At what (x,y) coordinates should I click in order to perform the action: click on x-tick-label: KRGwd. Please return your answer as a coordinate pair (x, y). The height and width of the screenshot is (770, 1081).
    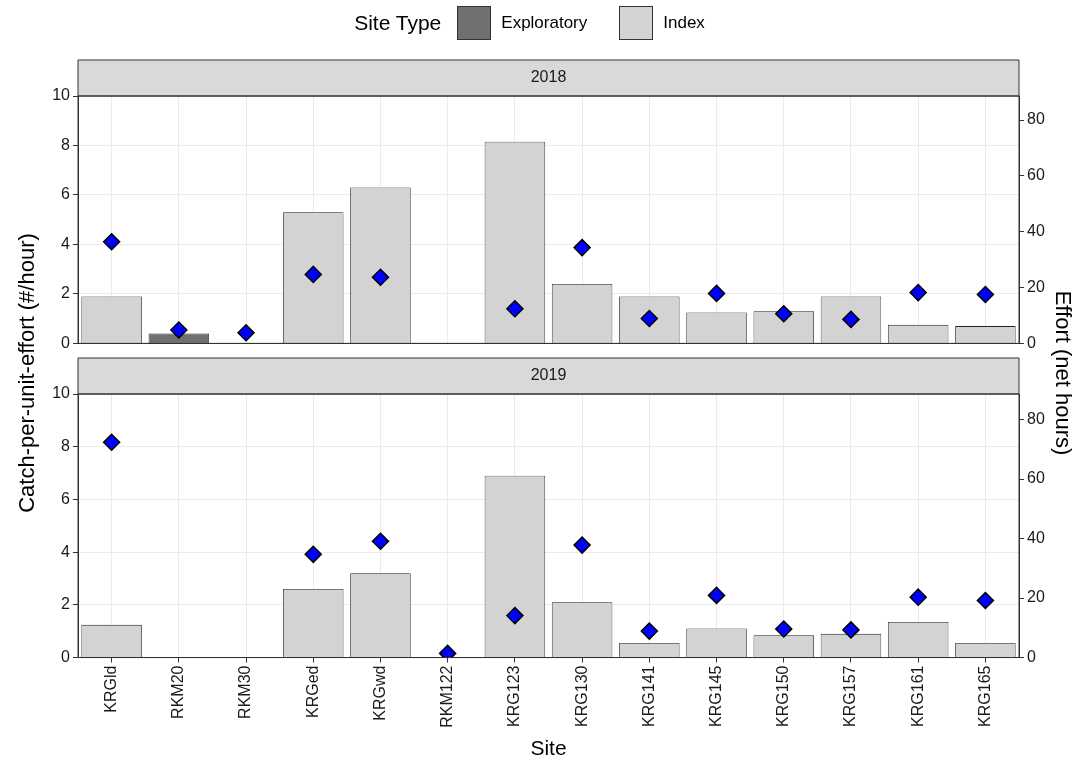
    Looking at the image, I should click on (379, 693).